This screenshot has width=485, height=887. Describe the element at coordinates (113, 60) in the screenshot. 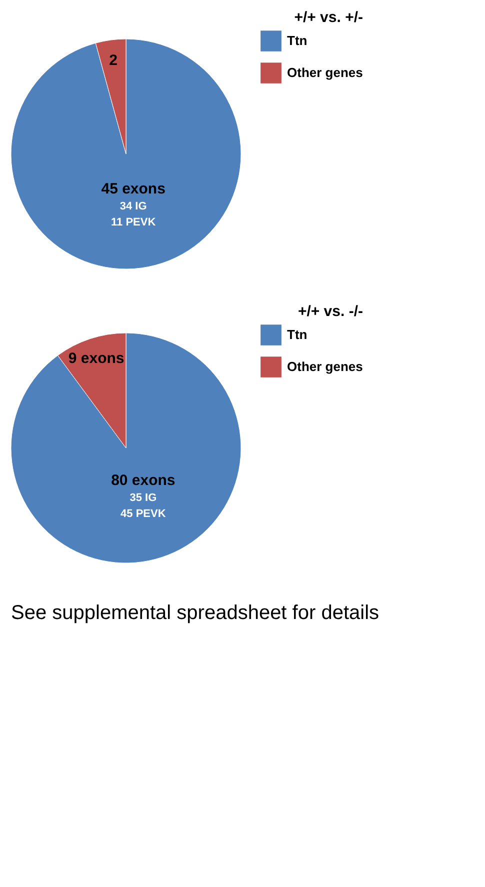

I see `data-label: 2` at that location.